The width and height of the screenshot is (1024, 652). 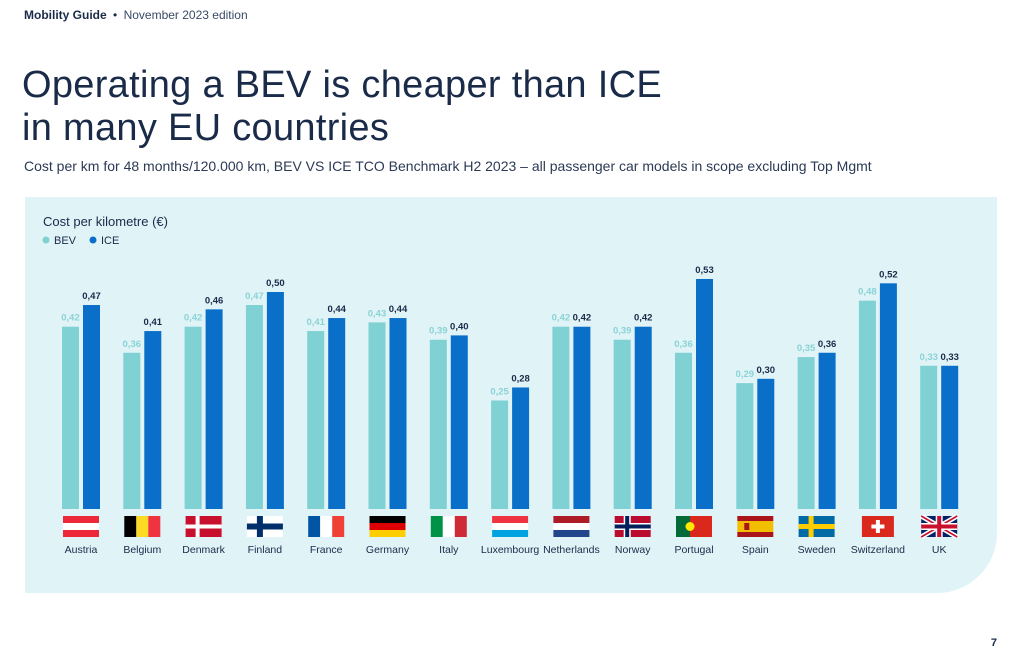 What do you see at coordinates (206, 128) in the screenshot?
I see `title-line-2: in many EU countries` at bounding box center [206, 128].